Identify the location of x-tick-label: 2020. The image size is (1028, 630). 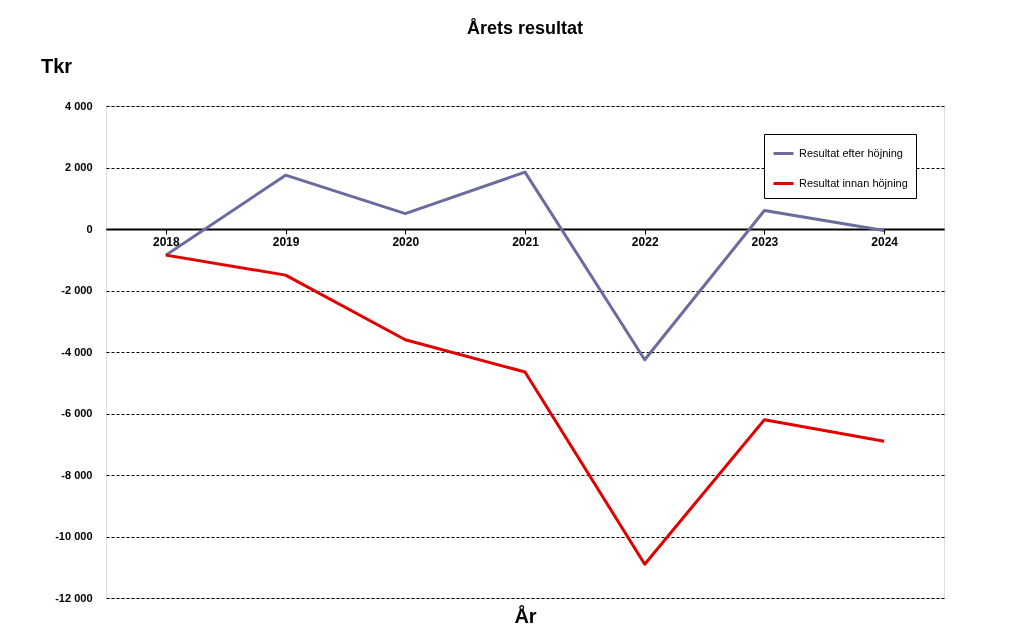
(406, 241).